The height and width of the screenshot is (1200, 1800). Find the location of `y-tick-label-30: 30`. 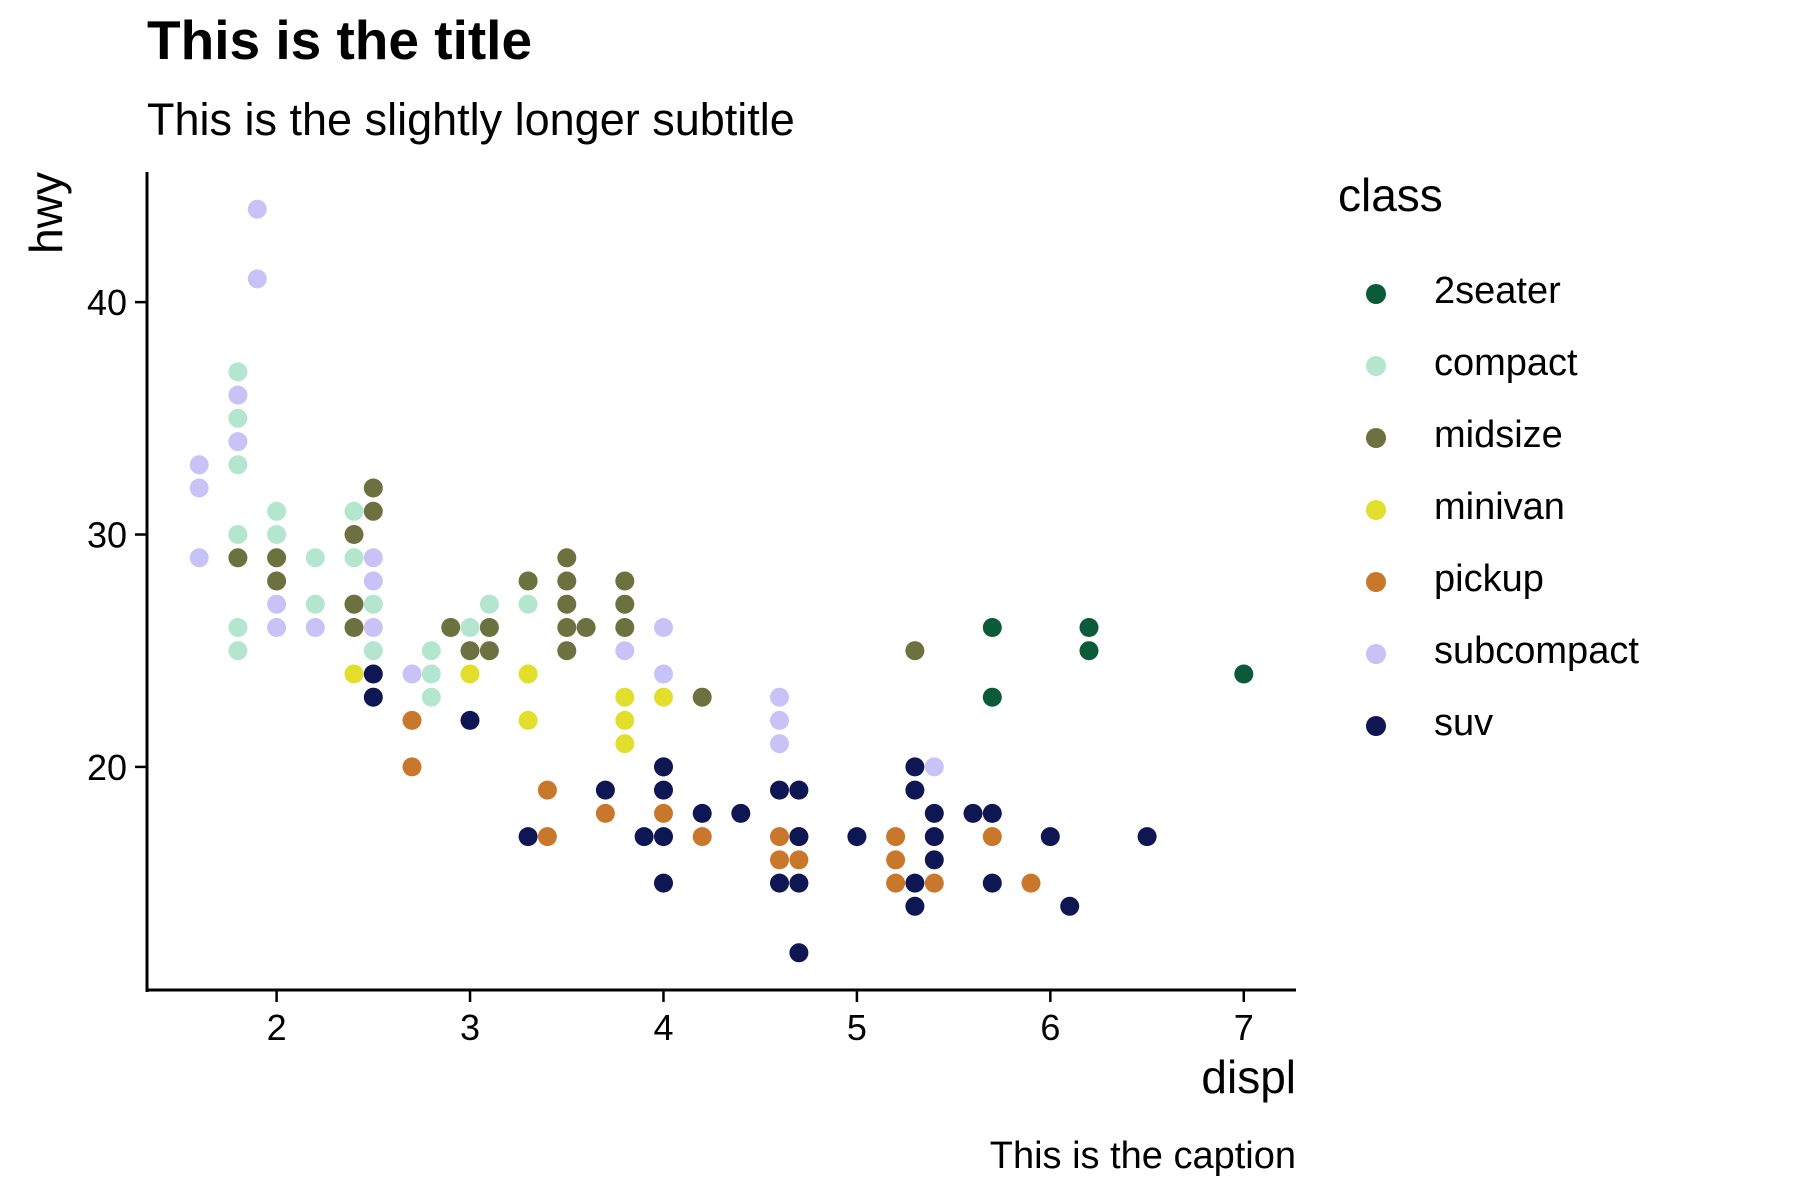

y-tick-label-30: 30 is located at coordinates (107, 535).